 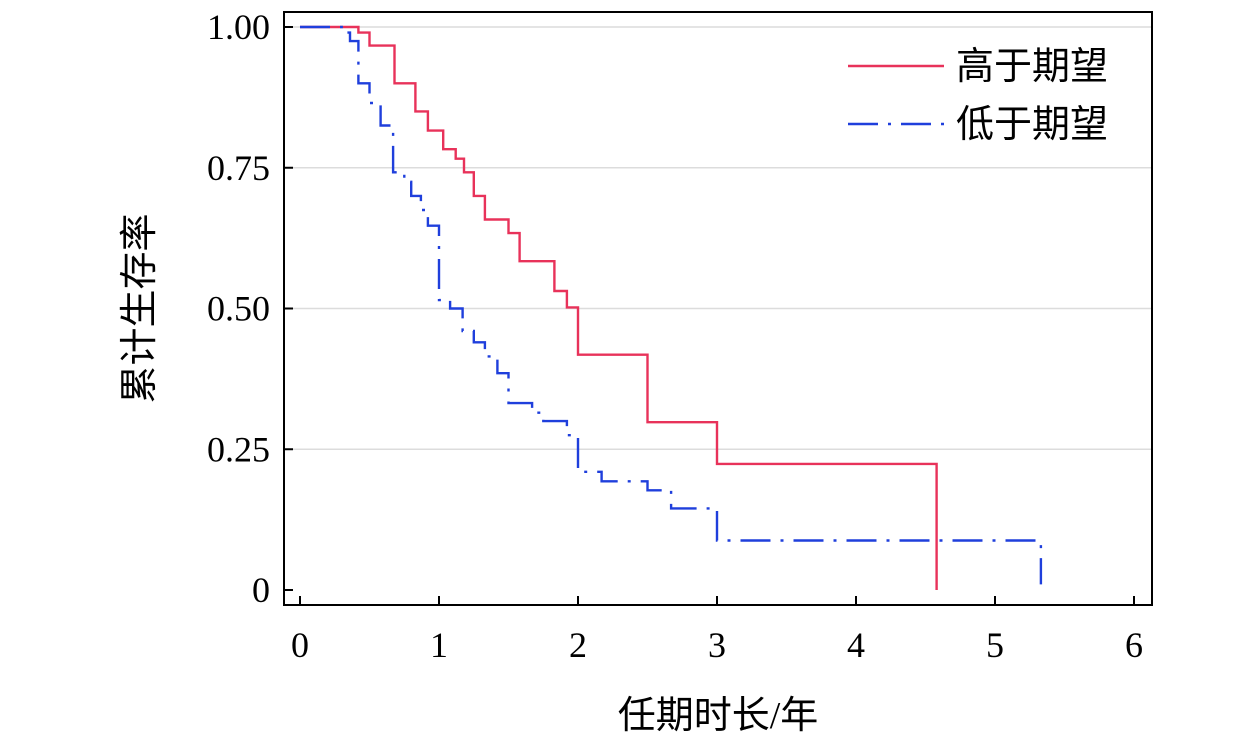 What do you see at coordinates (238, 309) in the screenshot?
I see `y-tick-label-2: 0.50` at bounding box center [238, 309].